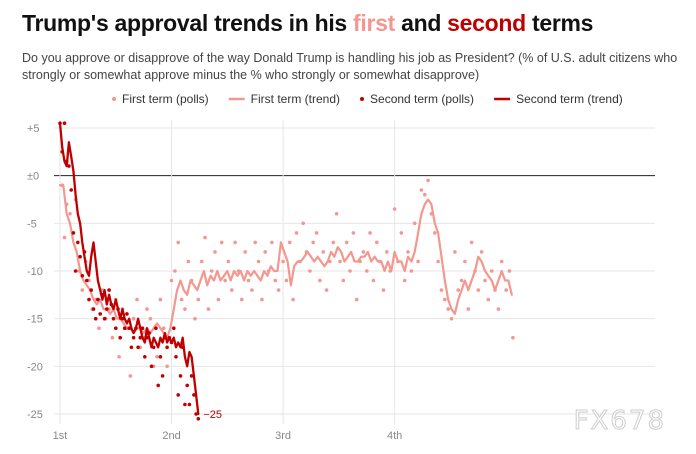  I want to click on legend-marker-dot, so click(114, 99).